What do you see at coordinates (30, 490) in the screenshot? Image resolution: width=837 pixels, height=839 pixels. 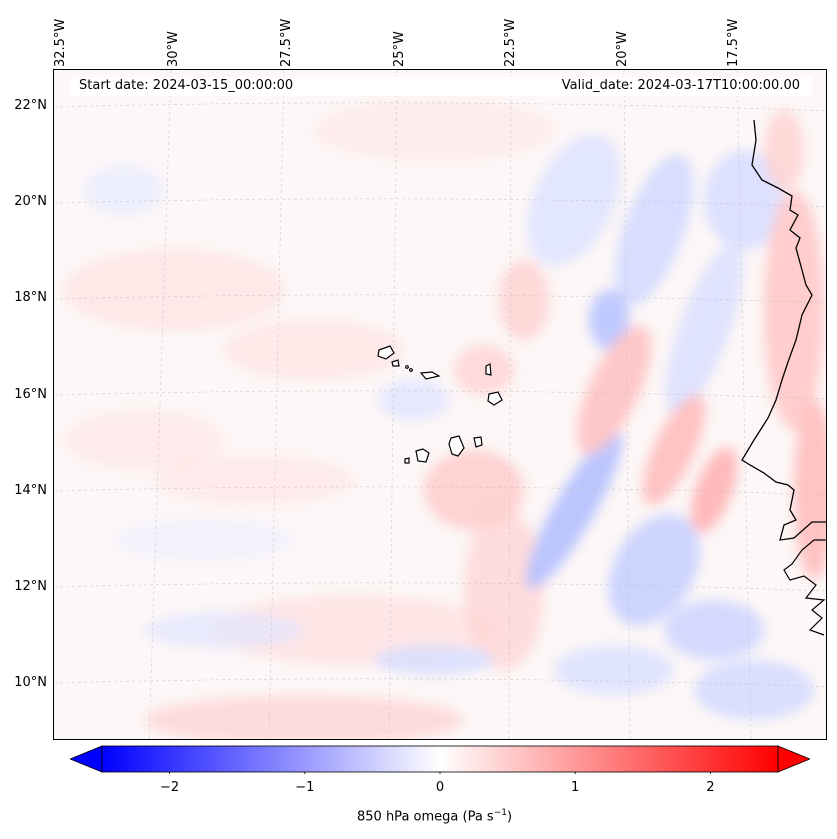 I see `lat-label-14n: 14°N` at bounding box center [30, 490].